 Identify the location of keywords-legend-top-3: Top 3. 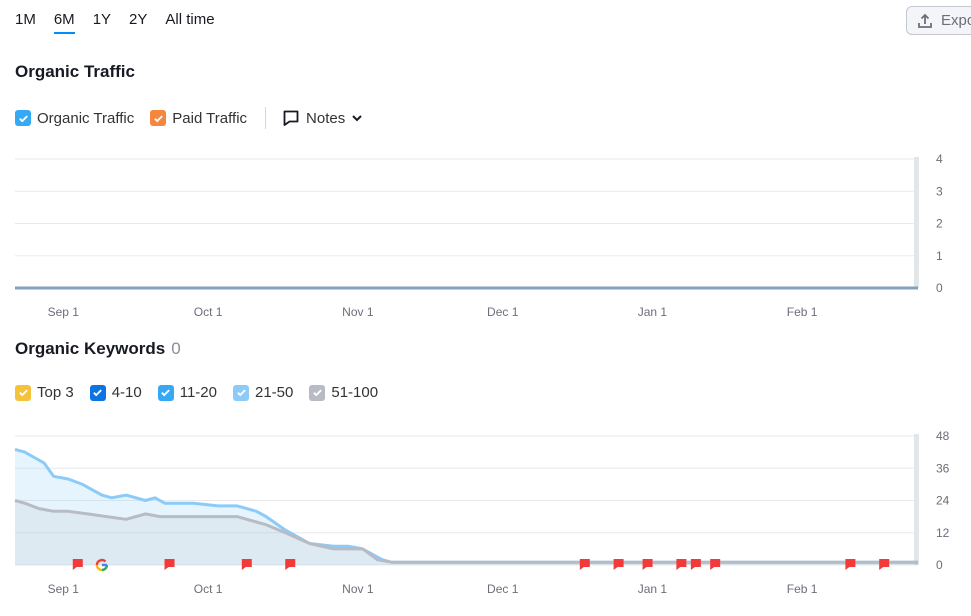
(44, 392).